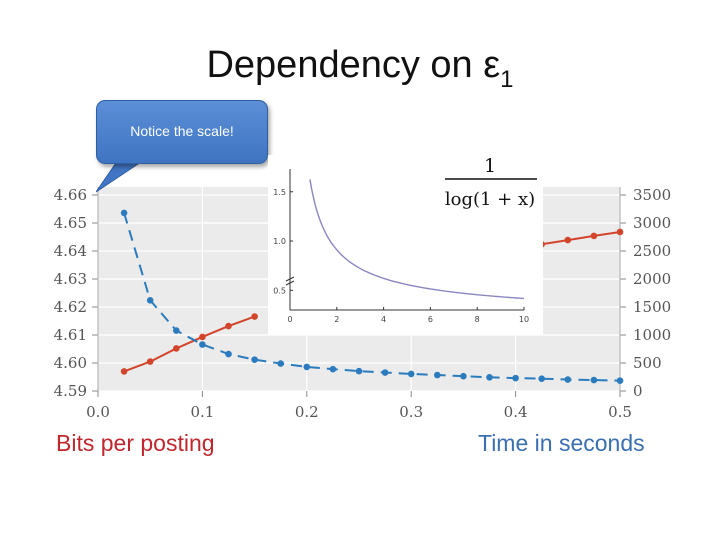 Image resolution: width=720 pixels, height=540 pixels. Describe the element at coordinates (336, 319) in the screenshot. I see `inset-x-tick-label: 2` at that location.